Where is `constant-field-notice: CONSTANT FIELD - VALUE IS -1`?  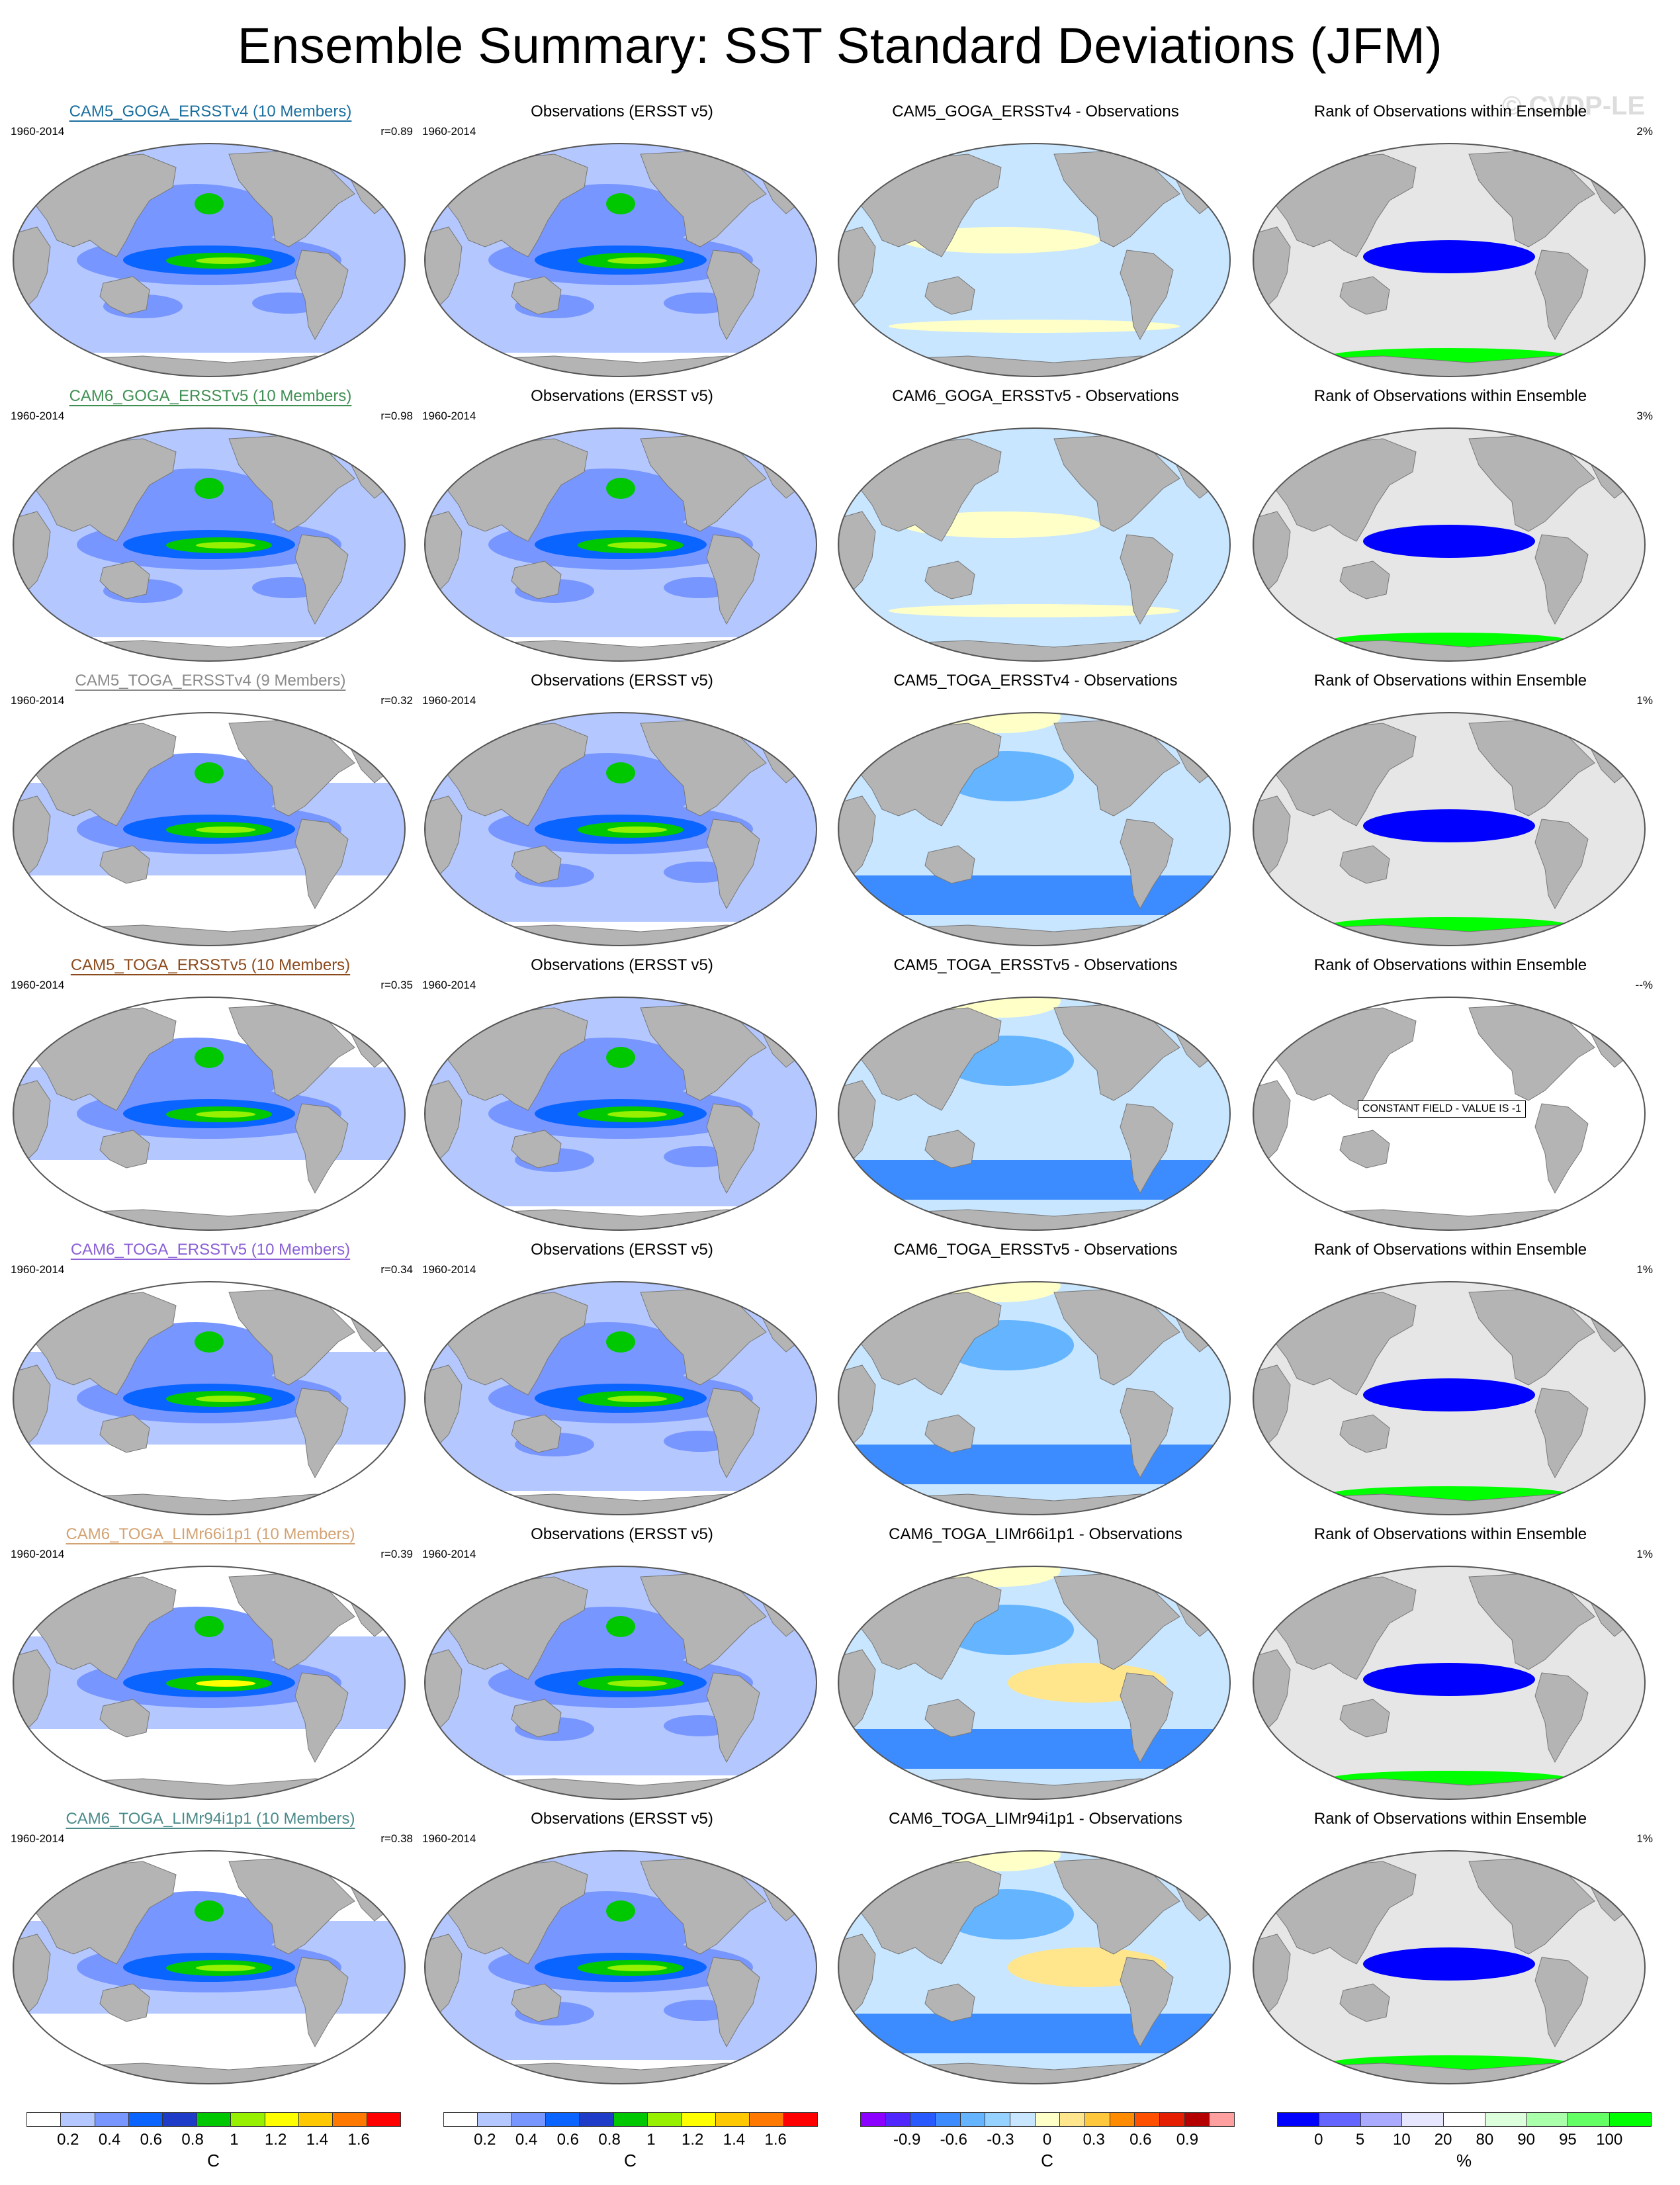
constant-field-notice: CONSTANT FIELD - VALUE IS -1 is located at coordinates (1442, 1109).